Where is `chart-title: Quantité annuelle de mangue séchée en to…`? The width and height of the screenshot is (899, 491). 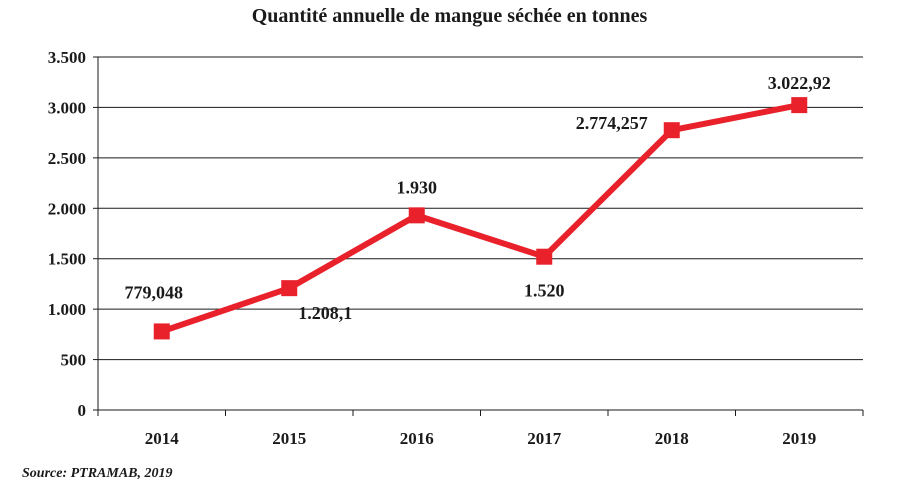 chart-title: Quantité annuelle de mangue séchée en to… is located at coordinates (449, 16).